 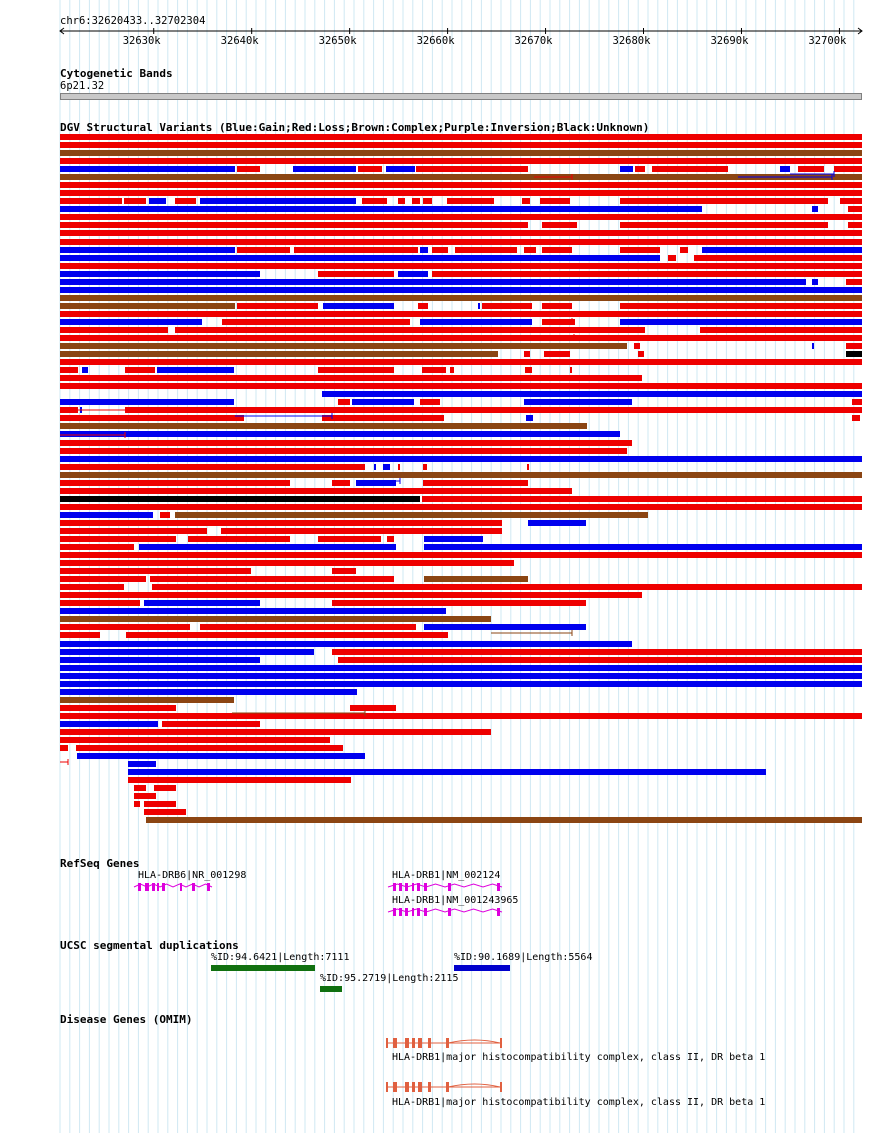 What do you see at coordinates (280, 957) in the screenshot?
I see `segdup-label: %ID:94.6421|Length:7111` at bounding box center [280, 957].